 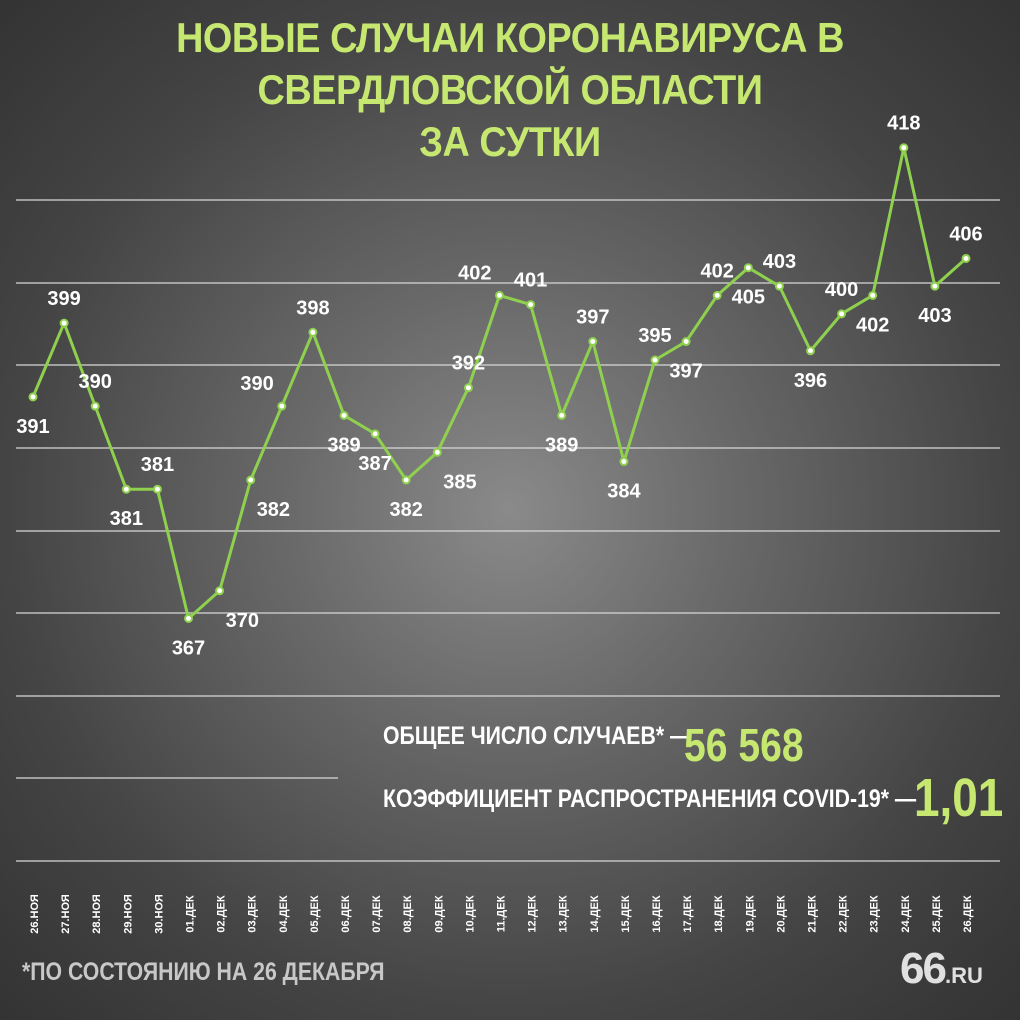 I want to click on data-label: 395, so click(x=654, y=336).